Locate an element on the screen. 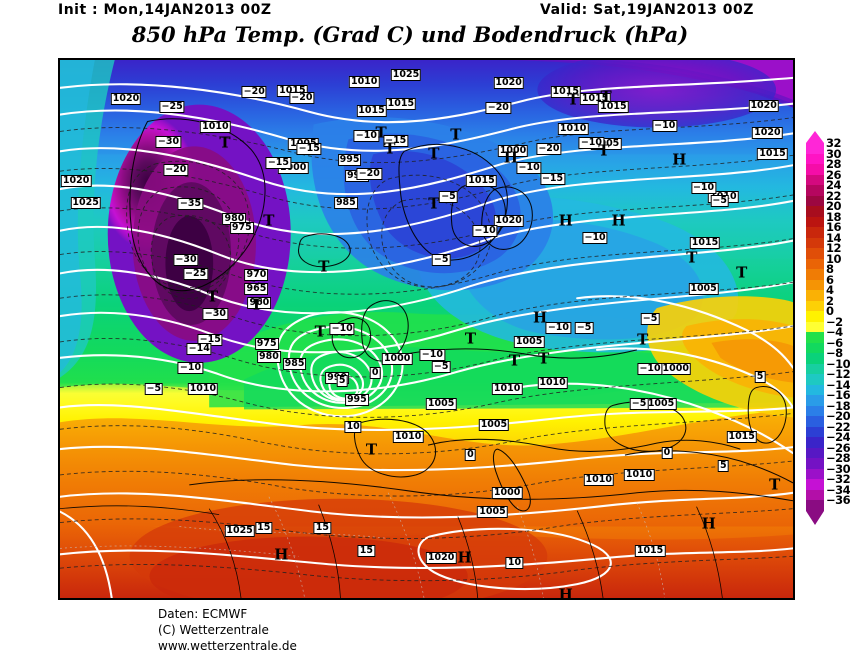 This screenshot has height=657, width=850. colorbar-band: −2 is located at coordinates (824, 323).